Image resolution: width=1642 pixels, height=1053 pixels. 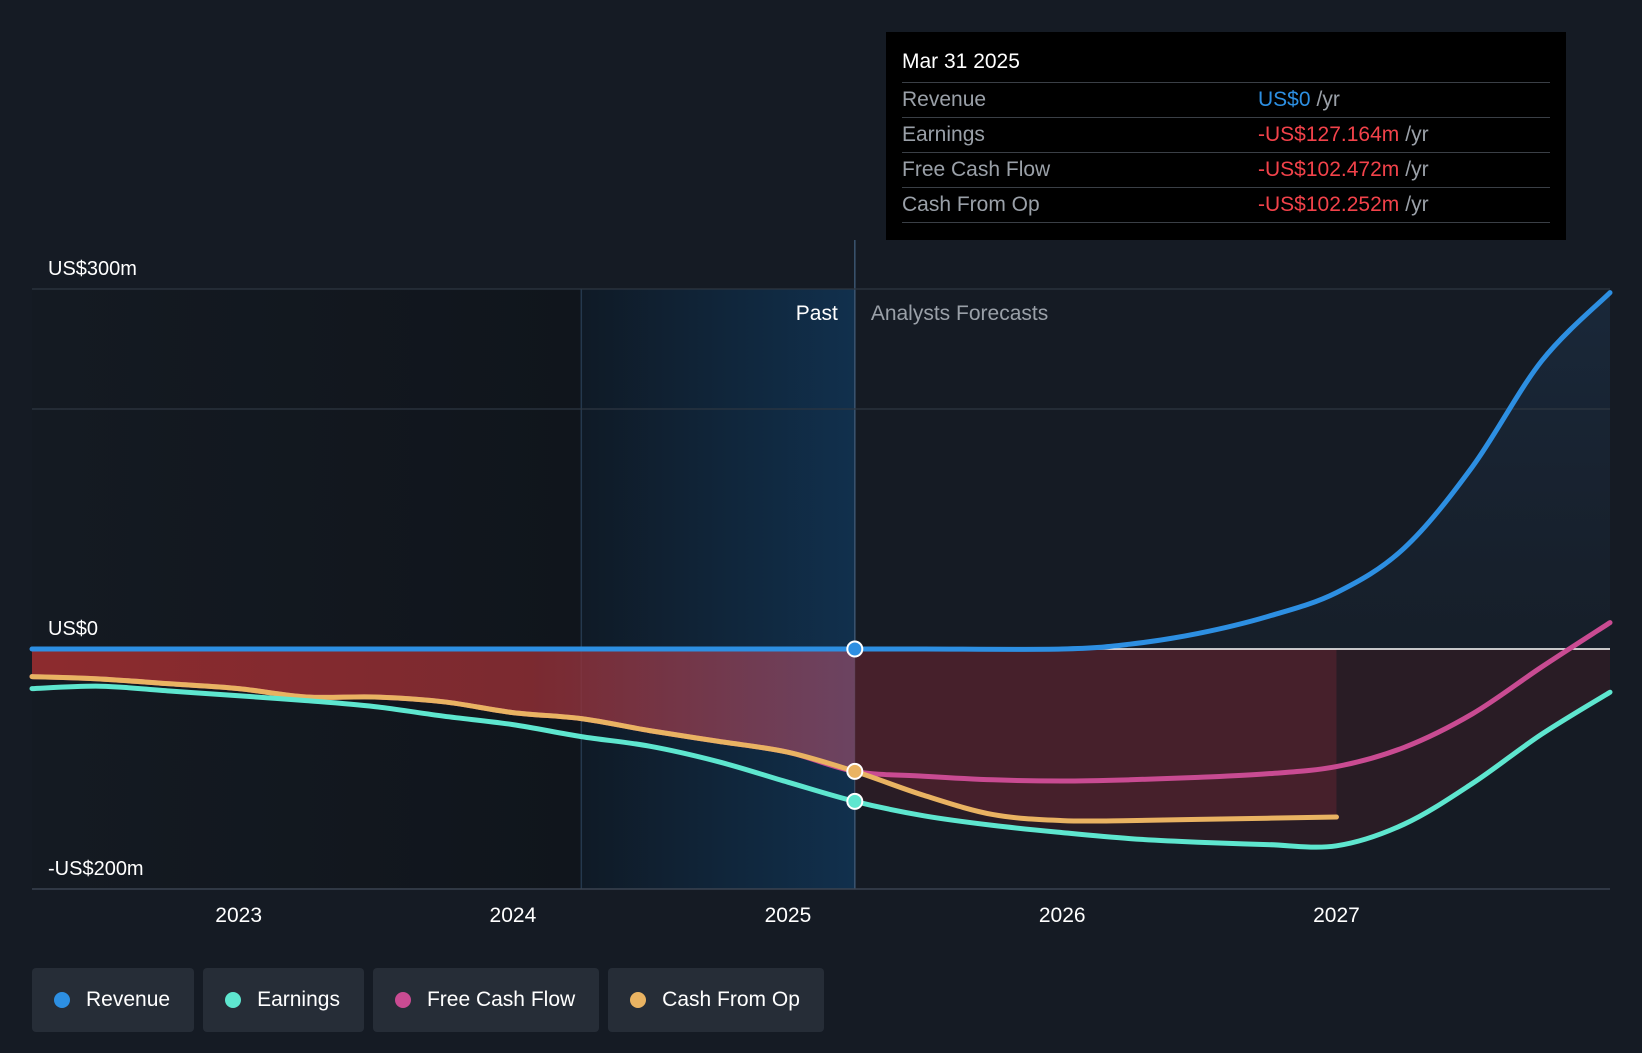 What do you see at coordinates (788, 915) in the screenshot?
I see `x-tick-label: 2025` at bounding box center [788, 915].